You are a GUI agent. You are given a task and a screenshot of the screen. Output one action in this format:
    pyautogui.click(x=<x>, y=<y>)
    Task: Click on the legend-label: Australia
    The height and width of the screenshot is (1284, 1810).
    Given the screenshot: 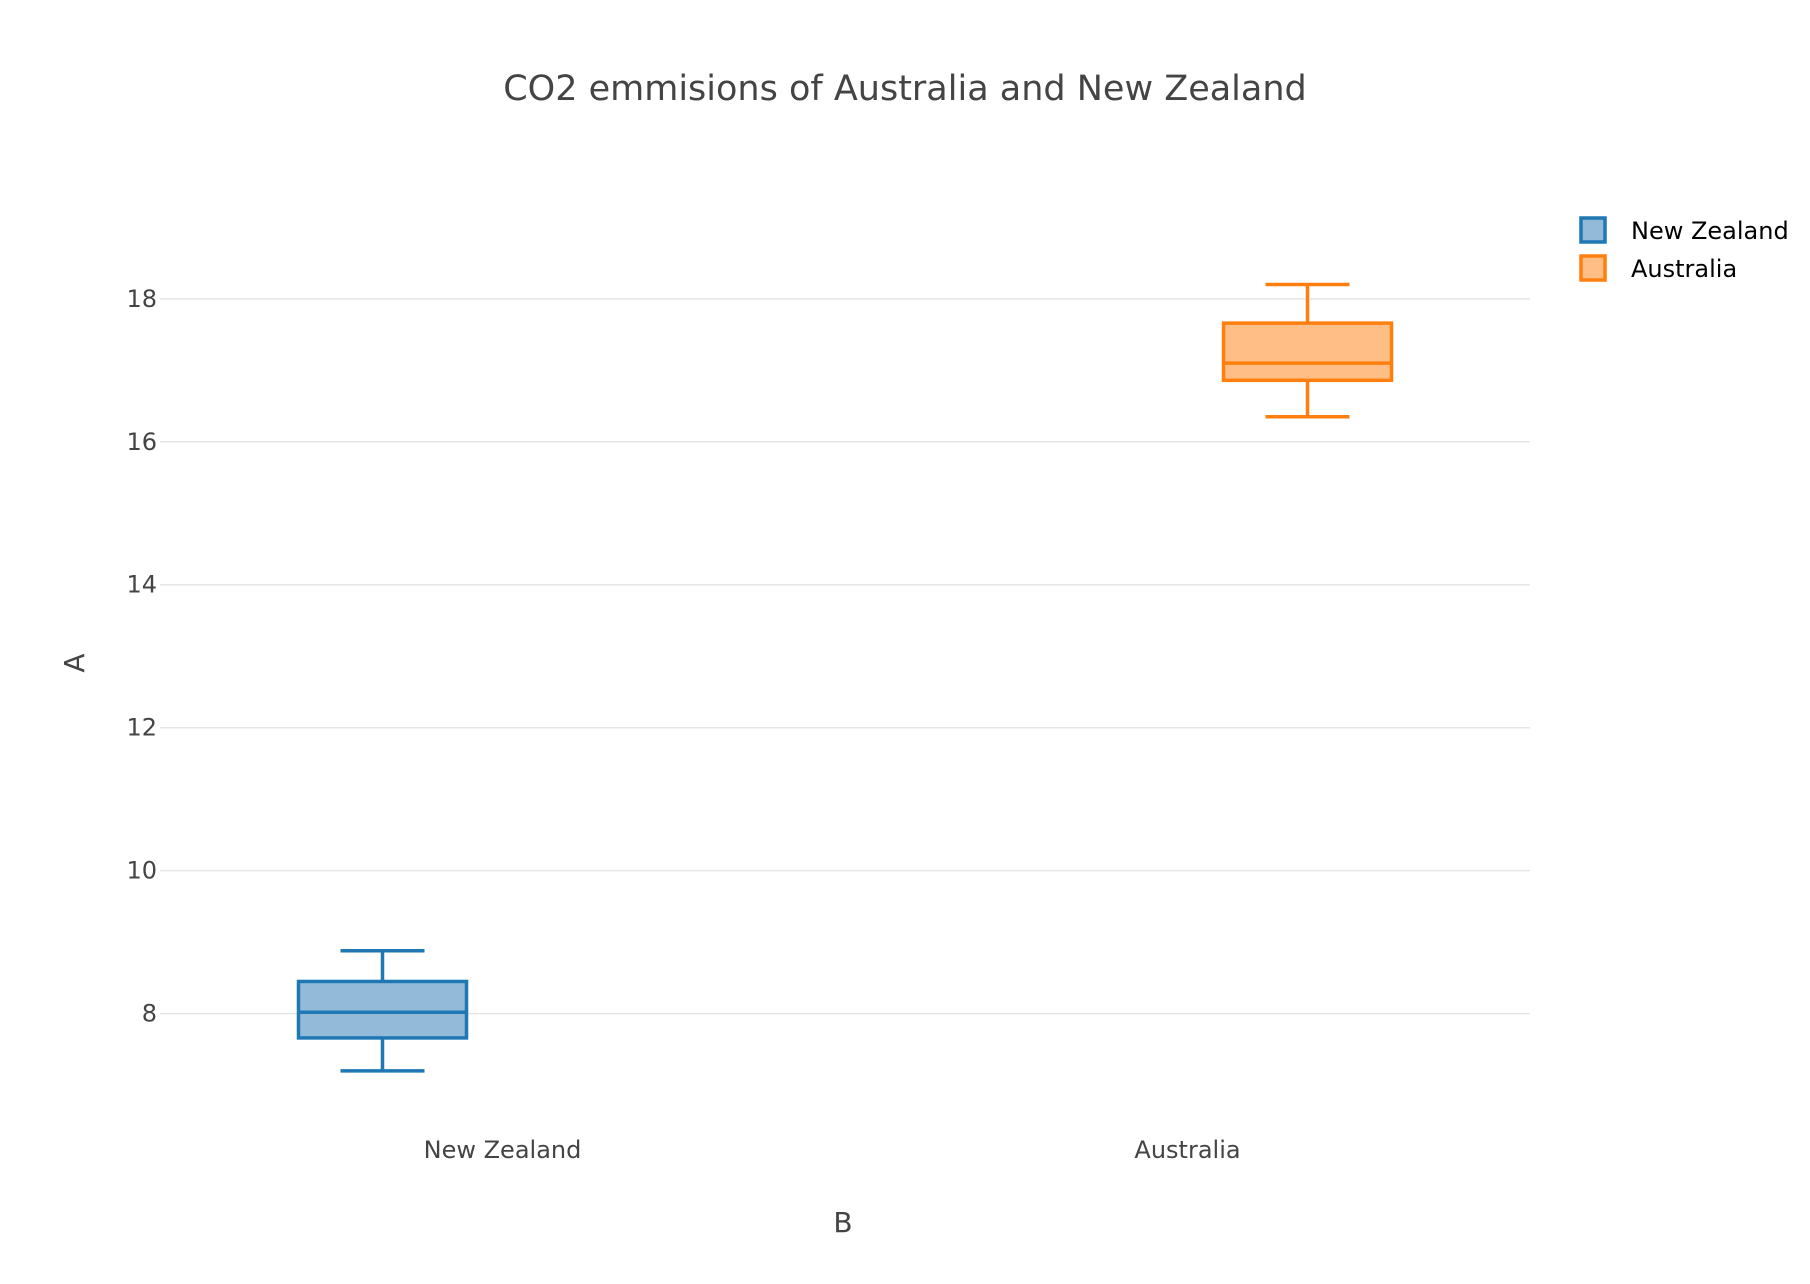 What is the action you would take?
    pyautogui.click(x=1684, y=269)
    